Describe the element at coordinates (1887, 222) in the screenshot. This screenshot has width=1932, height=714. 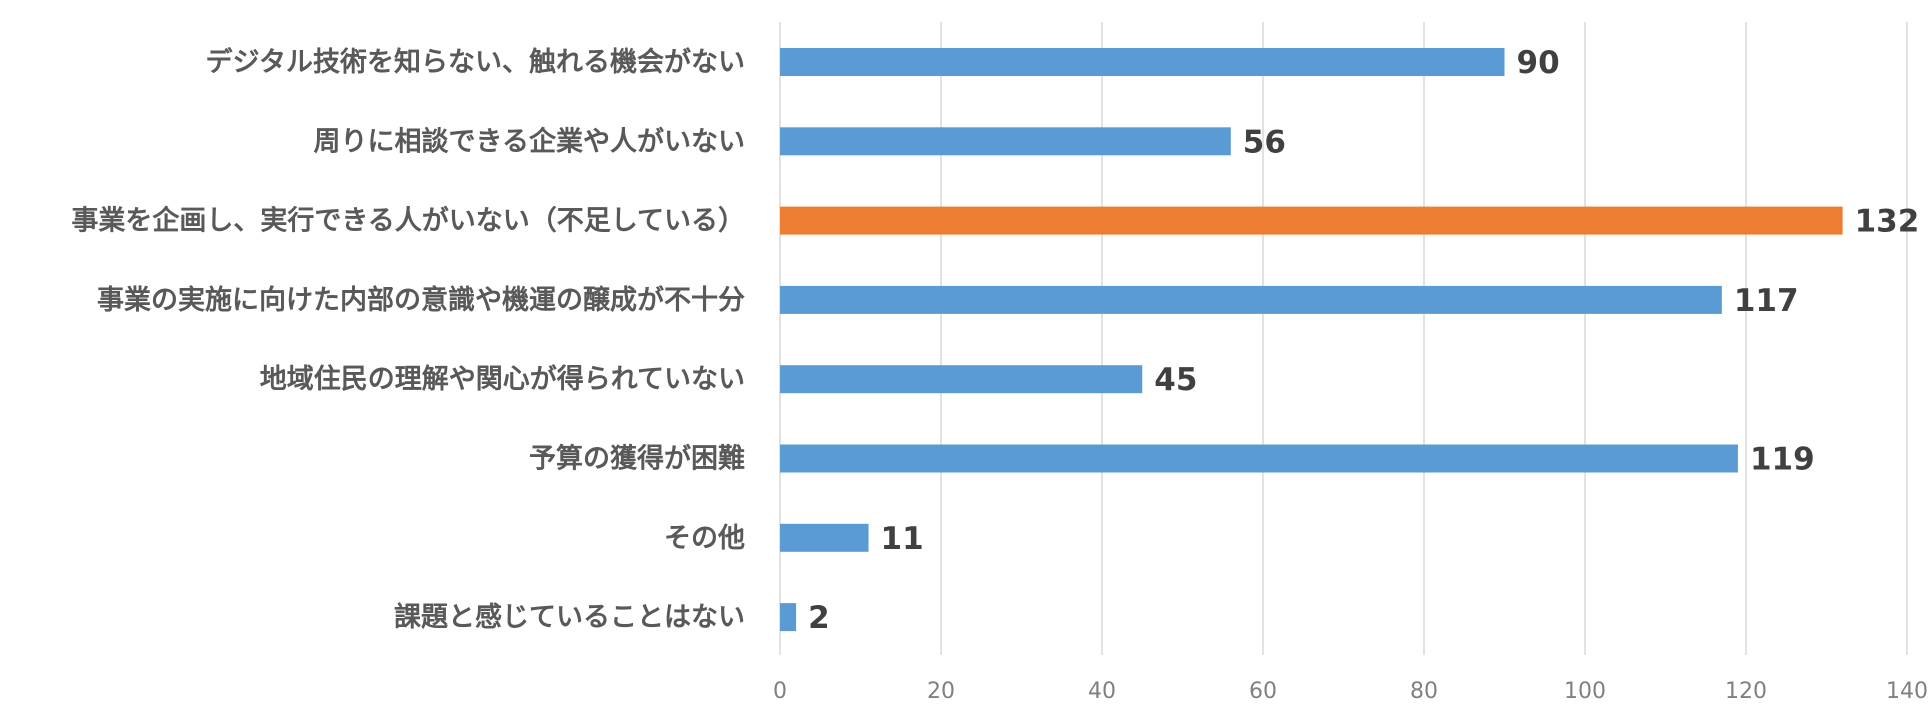
I see `value-label-2: 132` at that location.